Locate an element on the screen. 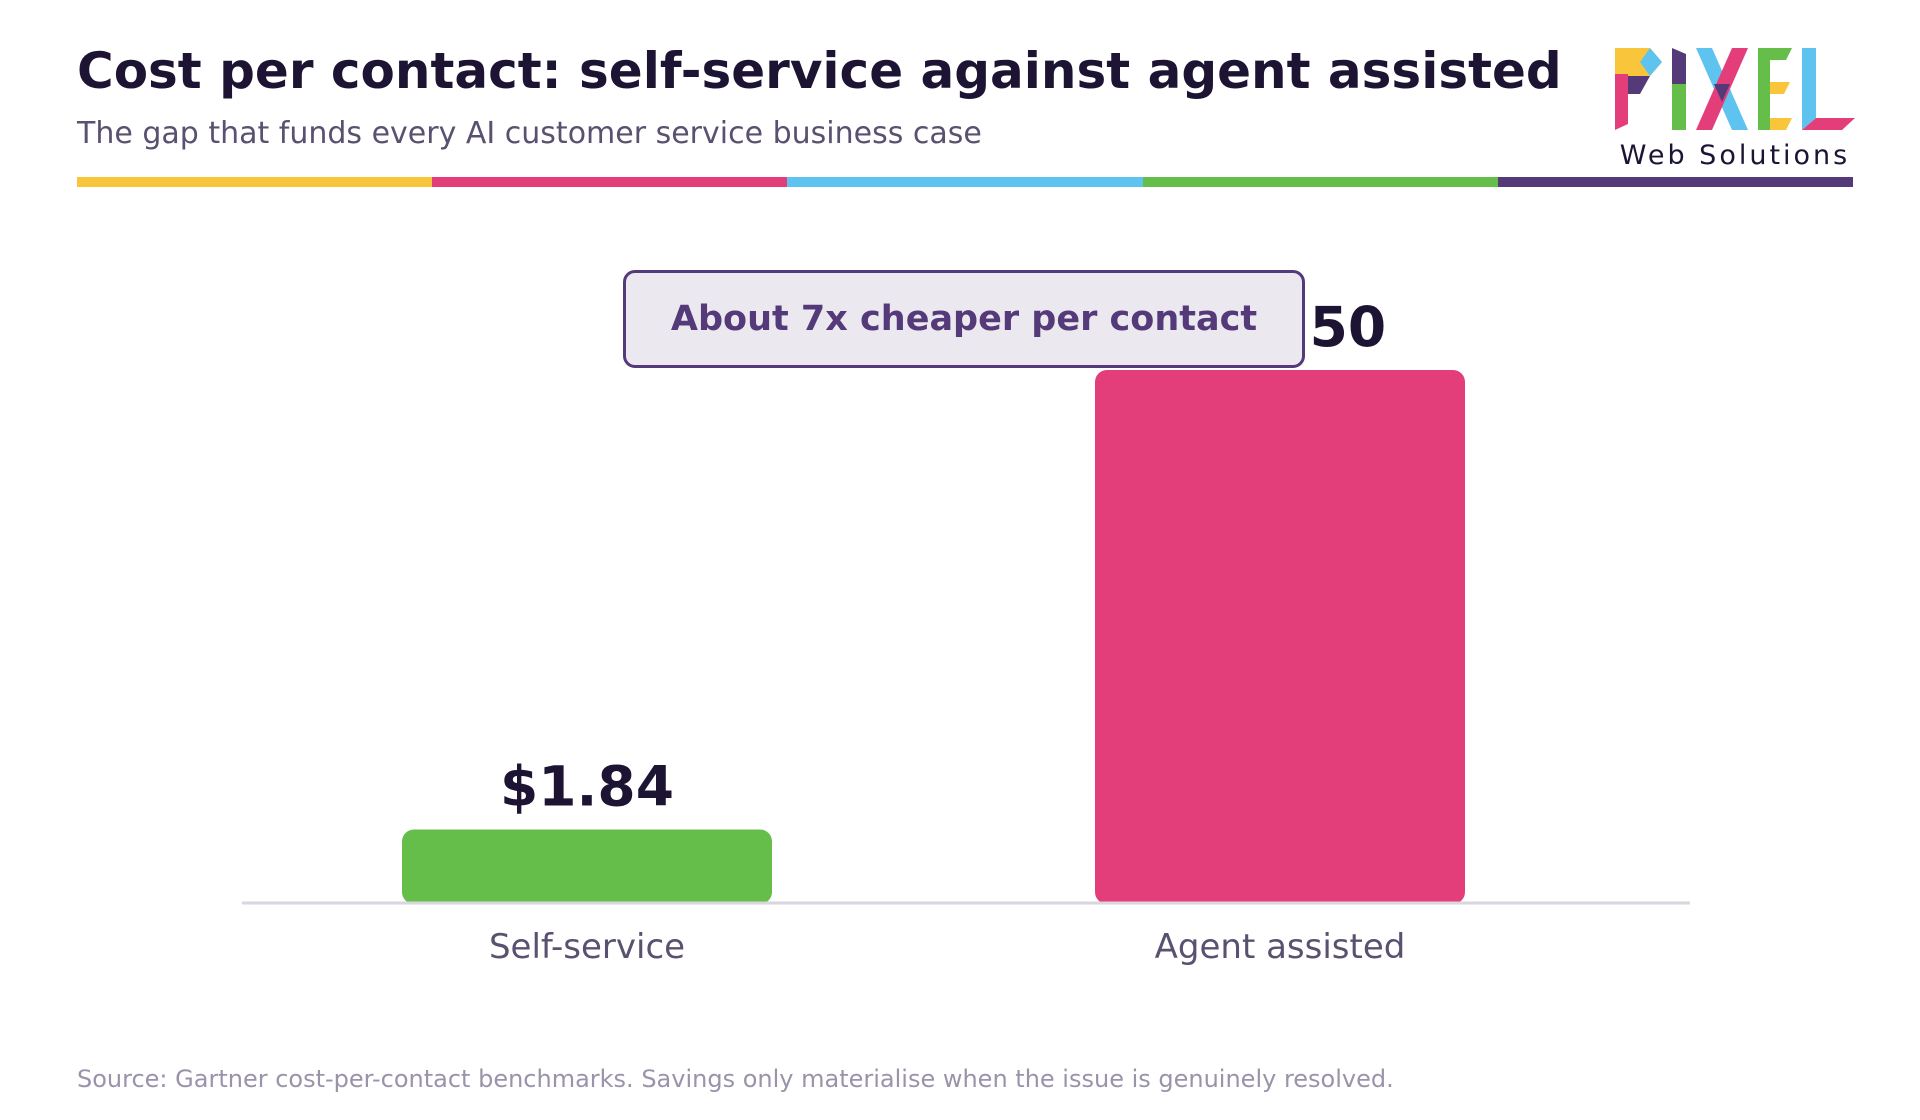 This screenshot has height=1120, width=1920. pixel-logo is located at coordinates (1735, 109).